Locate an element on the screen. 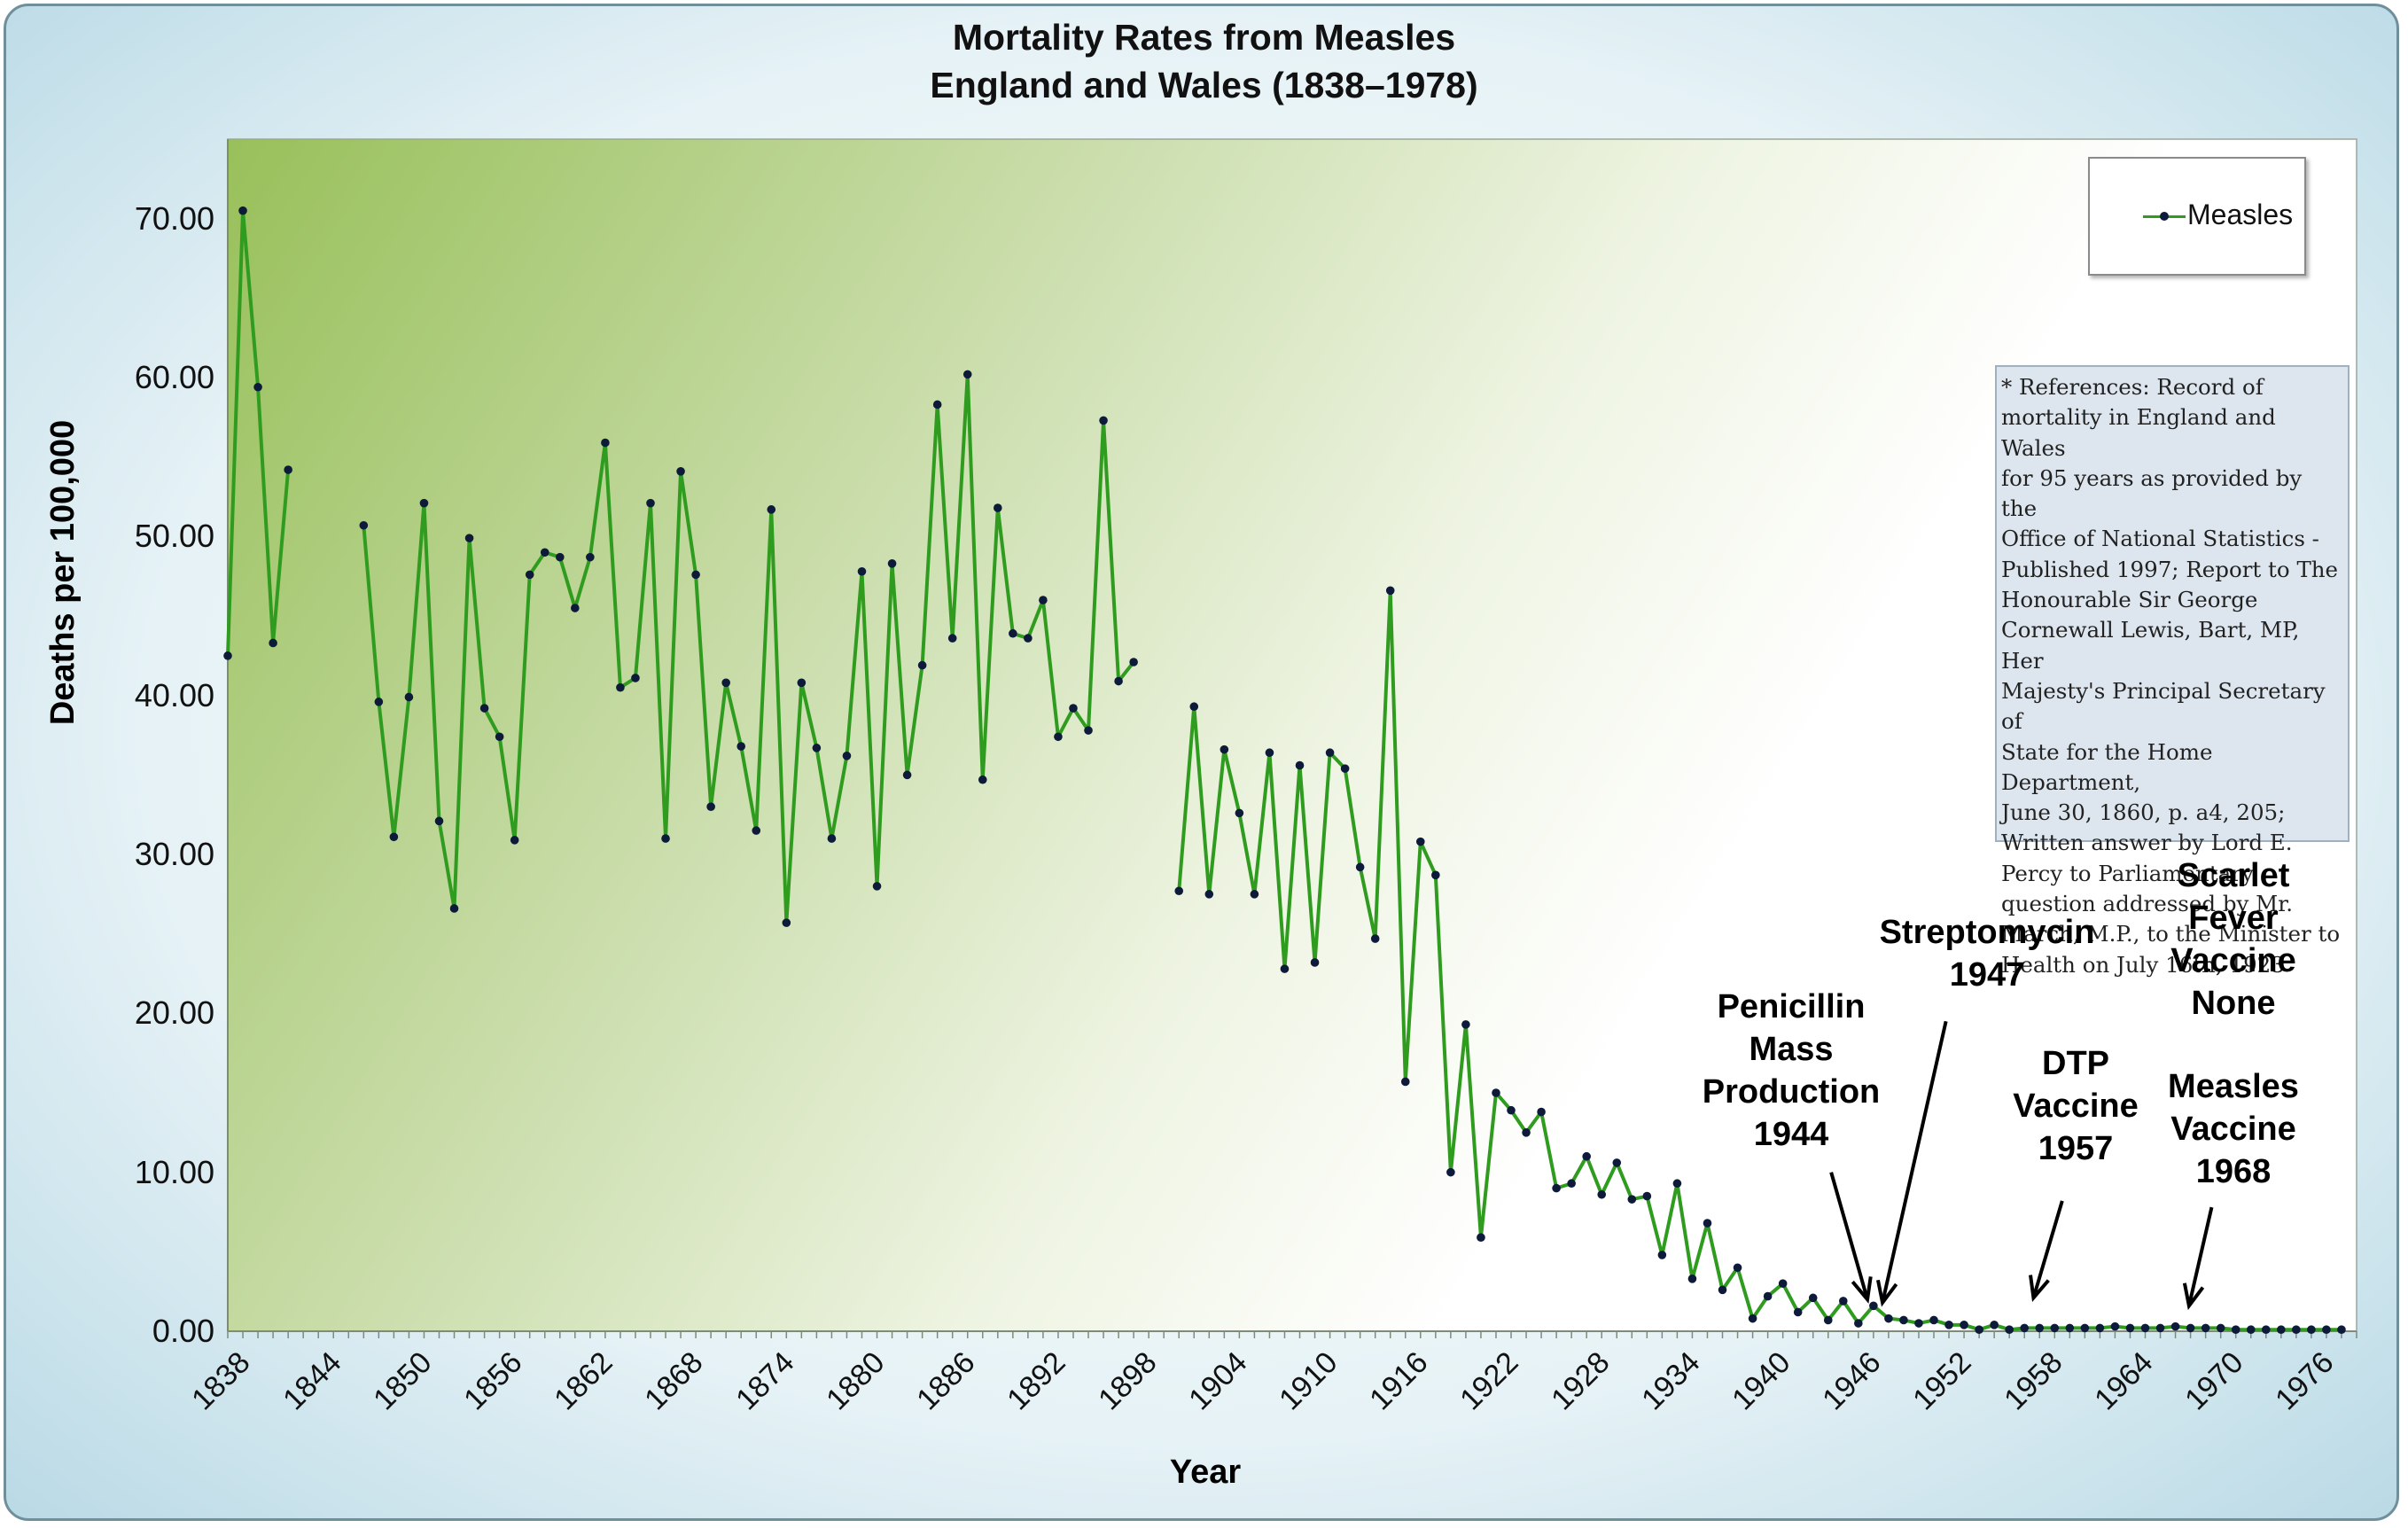 The height and width of the screenshot is (1528, 2408). x-axis-label: Year is located at coordinates (1205, 1473).